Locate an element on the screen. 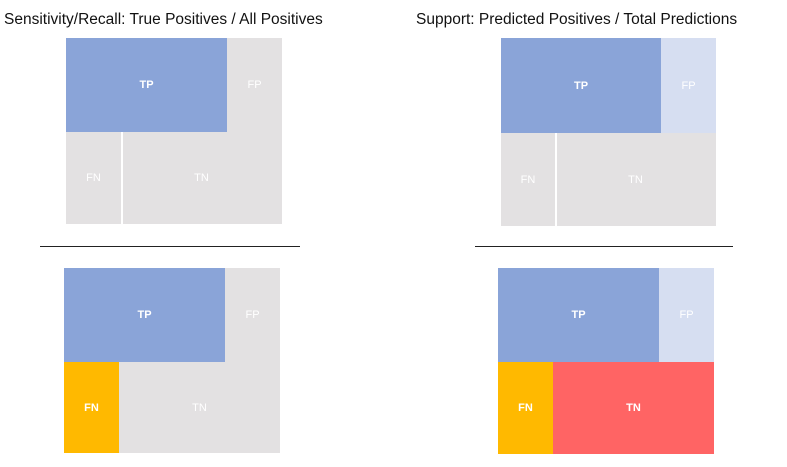  support-numerator-diagram: TP FP FN TN is located at coordinates (608, 132).